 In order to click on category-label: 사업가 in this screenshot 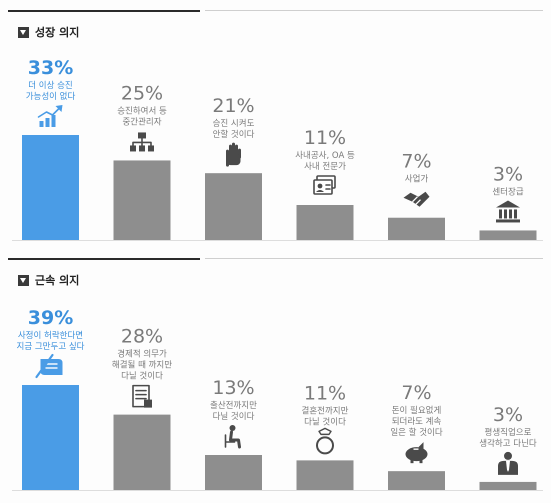, I will do `click(417, 180)`.